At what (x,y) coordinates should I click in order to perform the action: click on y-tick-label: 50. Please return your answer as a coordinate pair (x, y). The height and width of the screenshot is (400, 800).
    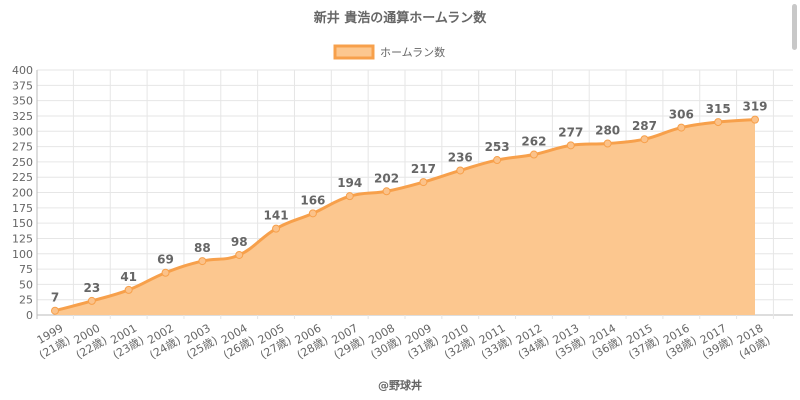
    Looking at the image, I should click on (26, 284).